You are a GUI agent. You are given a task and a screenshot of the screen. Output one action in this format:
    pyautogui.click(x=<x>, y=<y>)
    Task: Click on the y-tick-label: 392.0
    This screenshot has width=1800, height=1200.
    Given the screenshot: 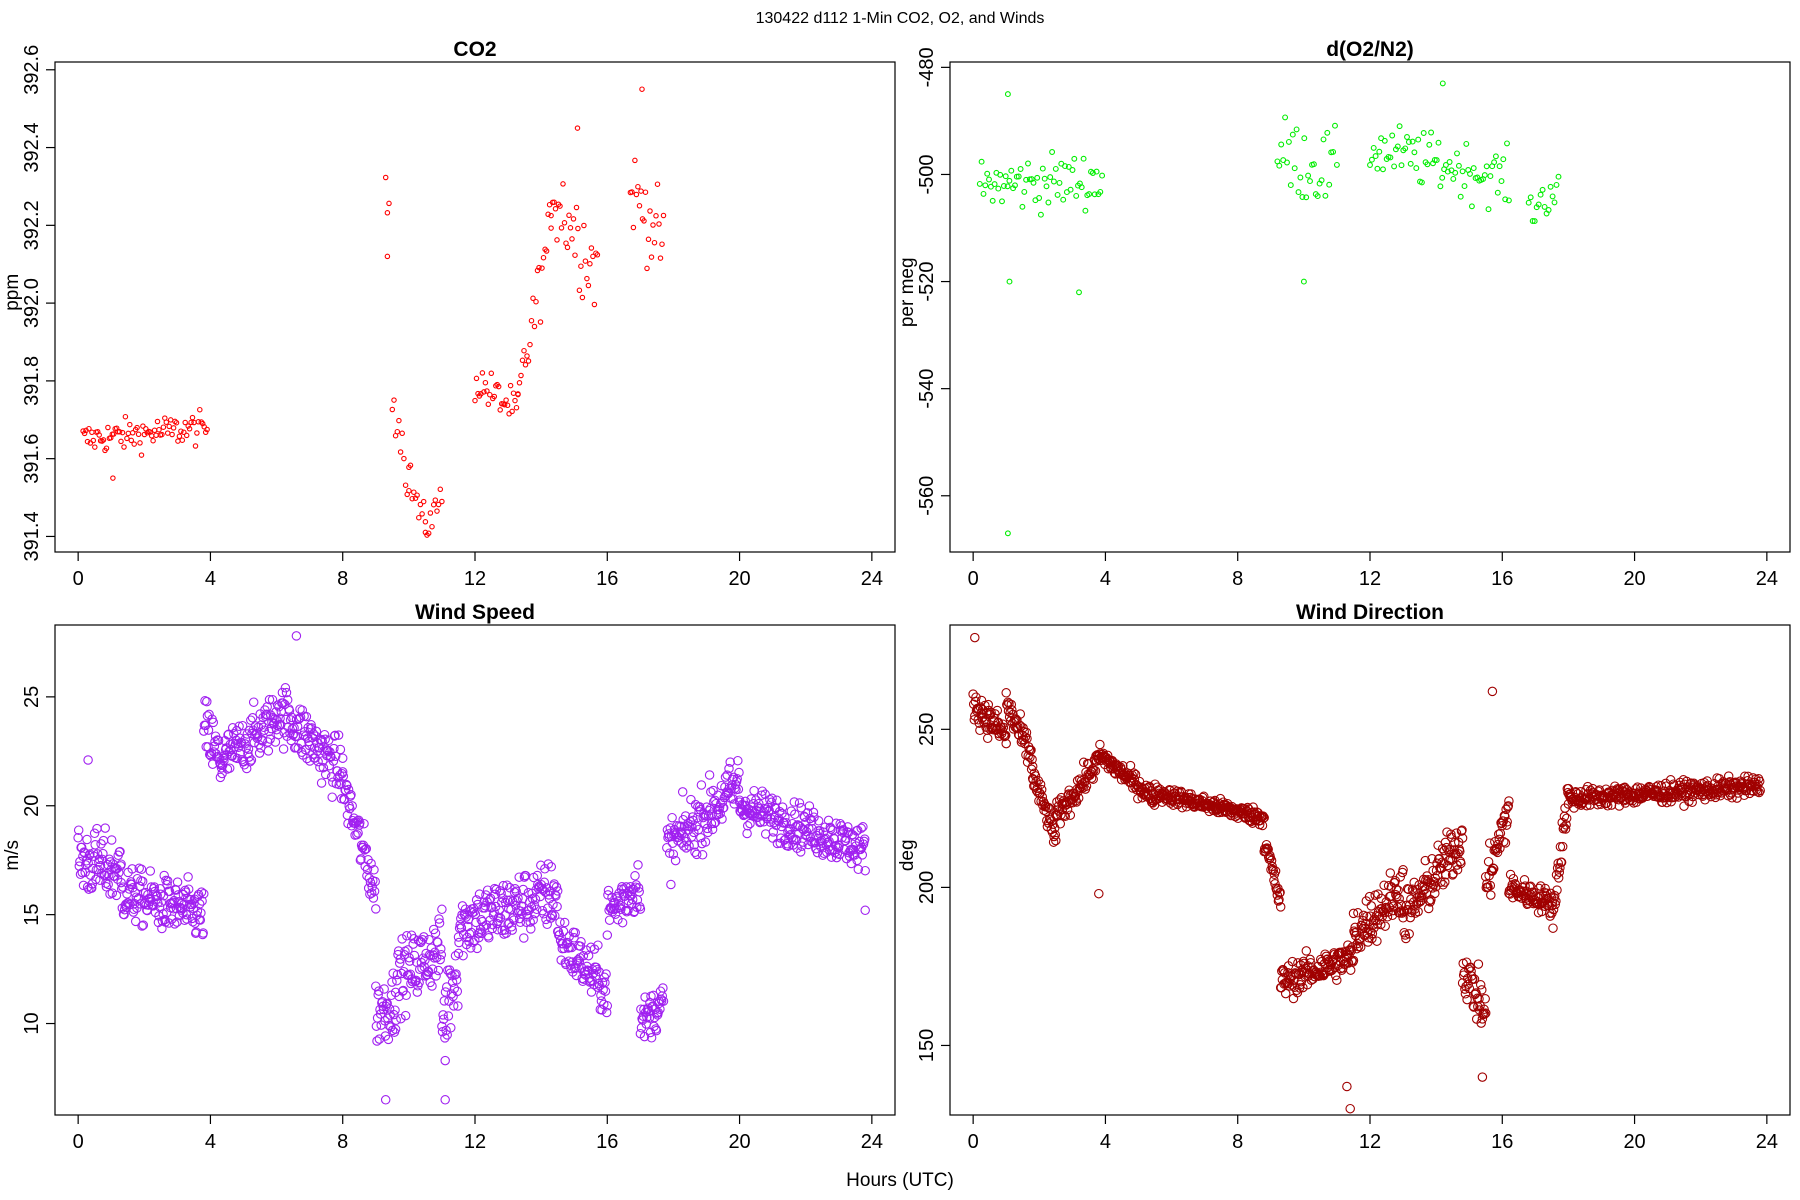 What is the action you would take?
    pyautogui.click(x=32, y=303)
    